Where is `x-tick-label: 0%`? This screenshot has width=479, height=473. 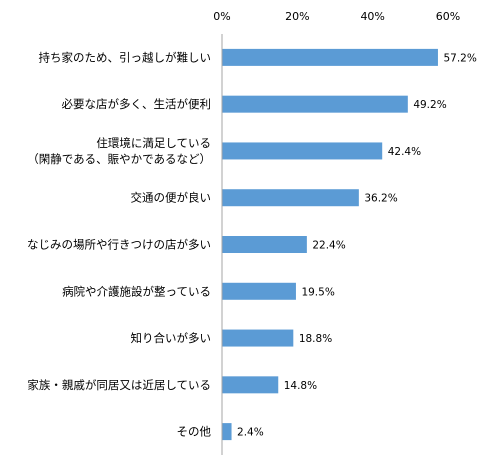
x-tick-label: 0% is located at coordinates (221, 16).